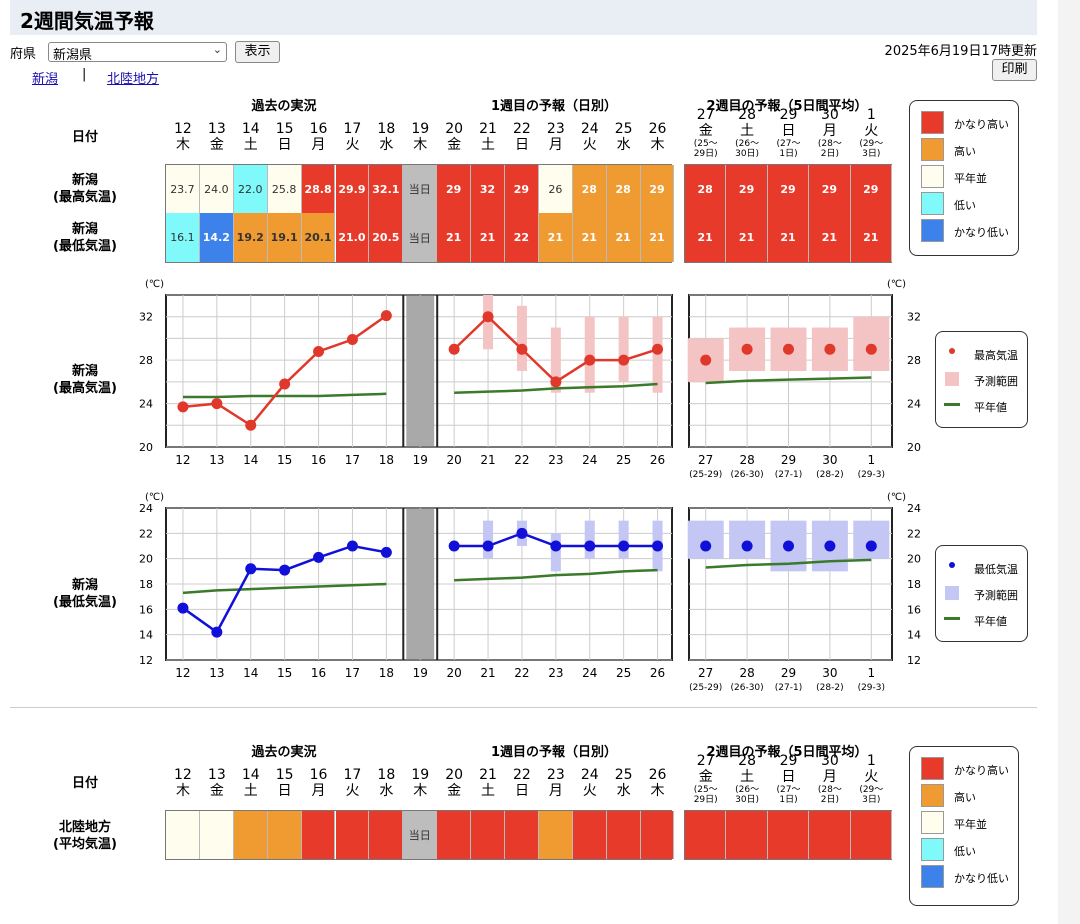 The image size is (1080, 924). What do you see at coordinates (914, 508) in the screenshot?
I see `y-tick-label: 24` at bounding box center [914, 508].